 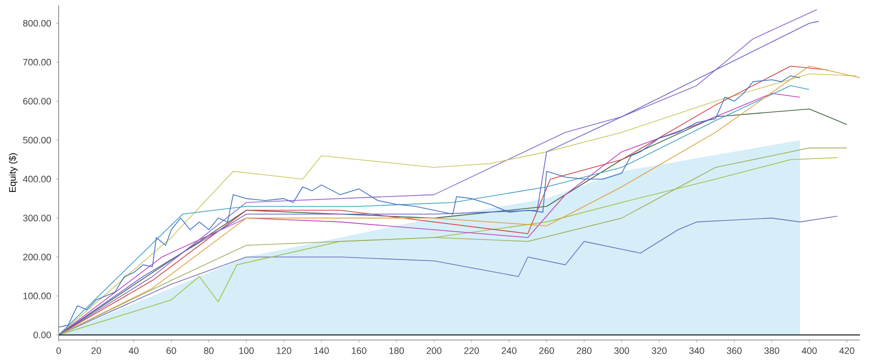 I want to click on x-tick-label: 340, so click(x=696, y=350).